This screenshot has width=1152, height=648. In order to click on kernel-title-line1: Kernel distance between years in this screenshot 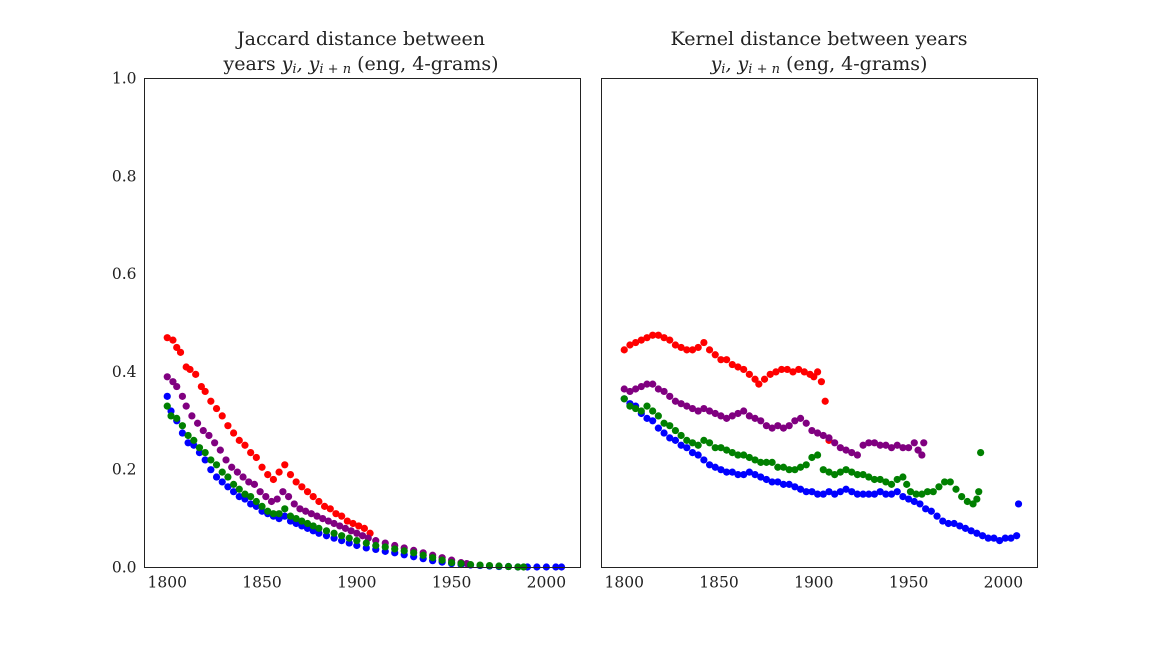, I will do `click(819, 39)`.